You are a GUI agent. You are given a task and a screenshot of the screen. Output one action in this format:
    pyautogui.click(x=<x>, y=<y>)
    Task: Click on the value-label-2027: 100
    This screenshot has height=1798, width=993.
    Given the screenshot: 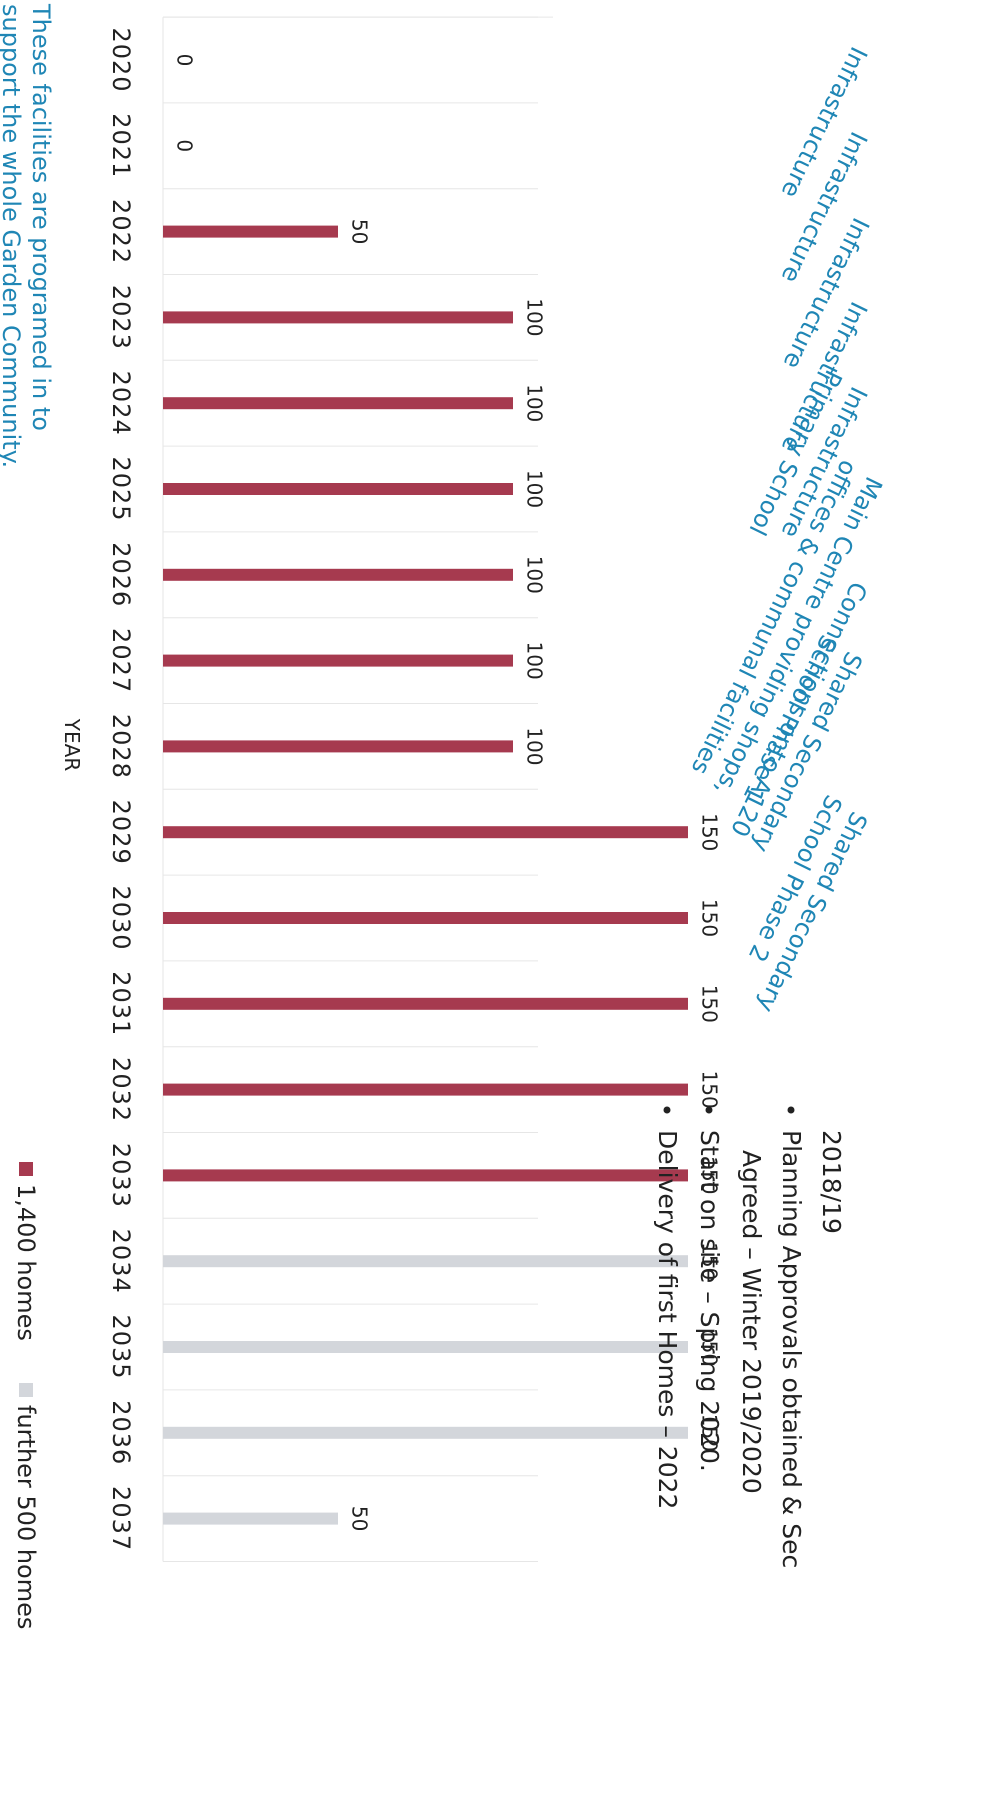 What is the action you would take?
    pyautogui.click(x=535, y=661)
    